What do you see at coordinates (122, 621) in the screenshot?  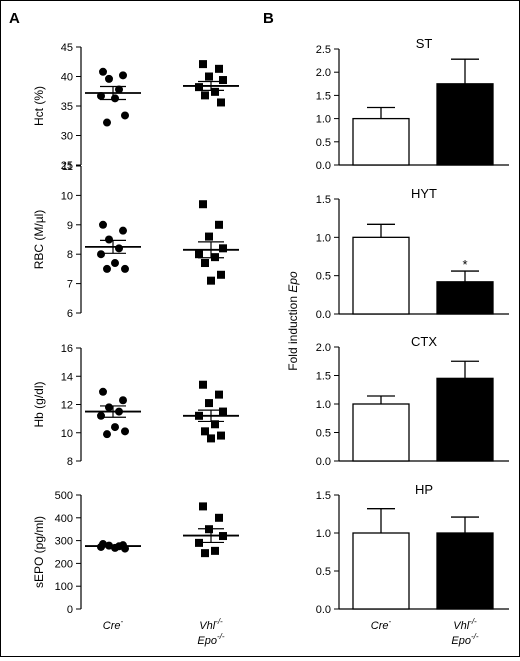 I see `group-label-cre-sup: -` at bounding box center [122, 621].